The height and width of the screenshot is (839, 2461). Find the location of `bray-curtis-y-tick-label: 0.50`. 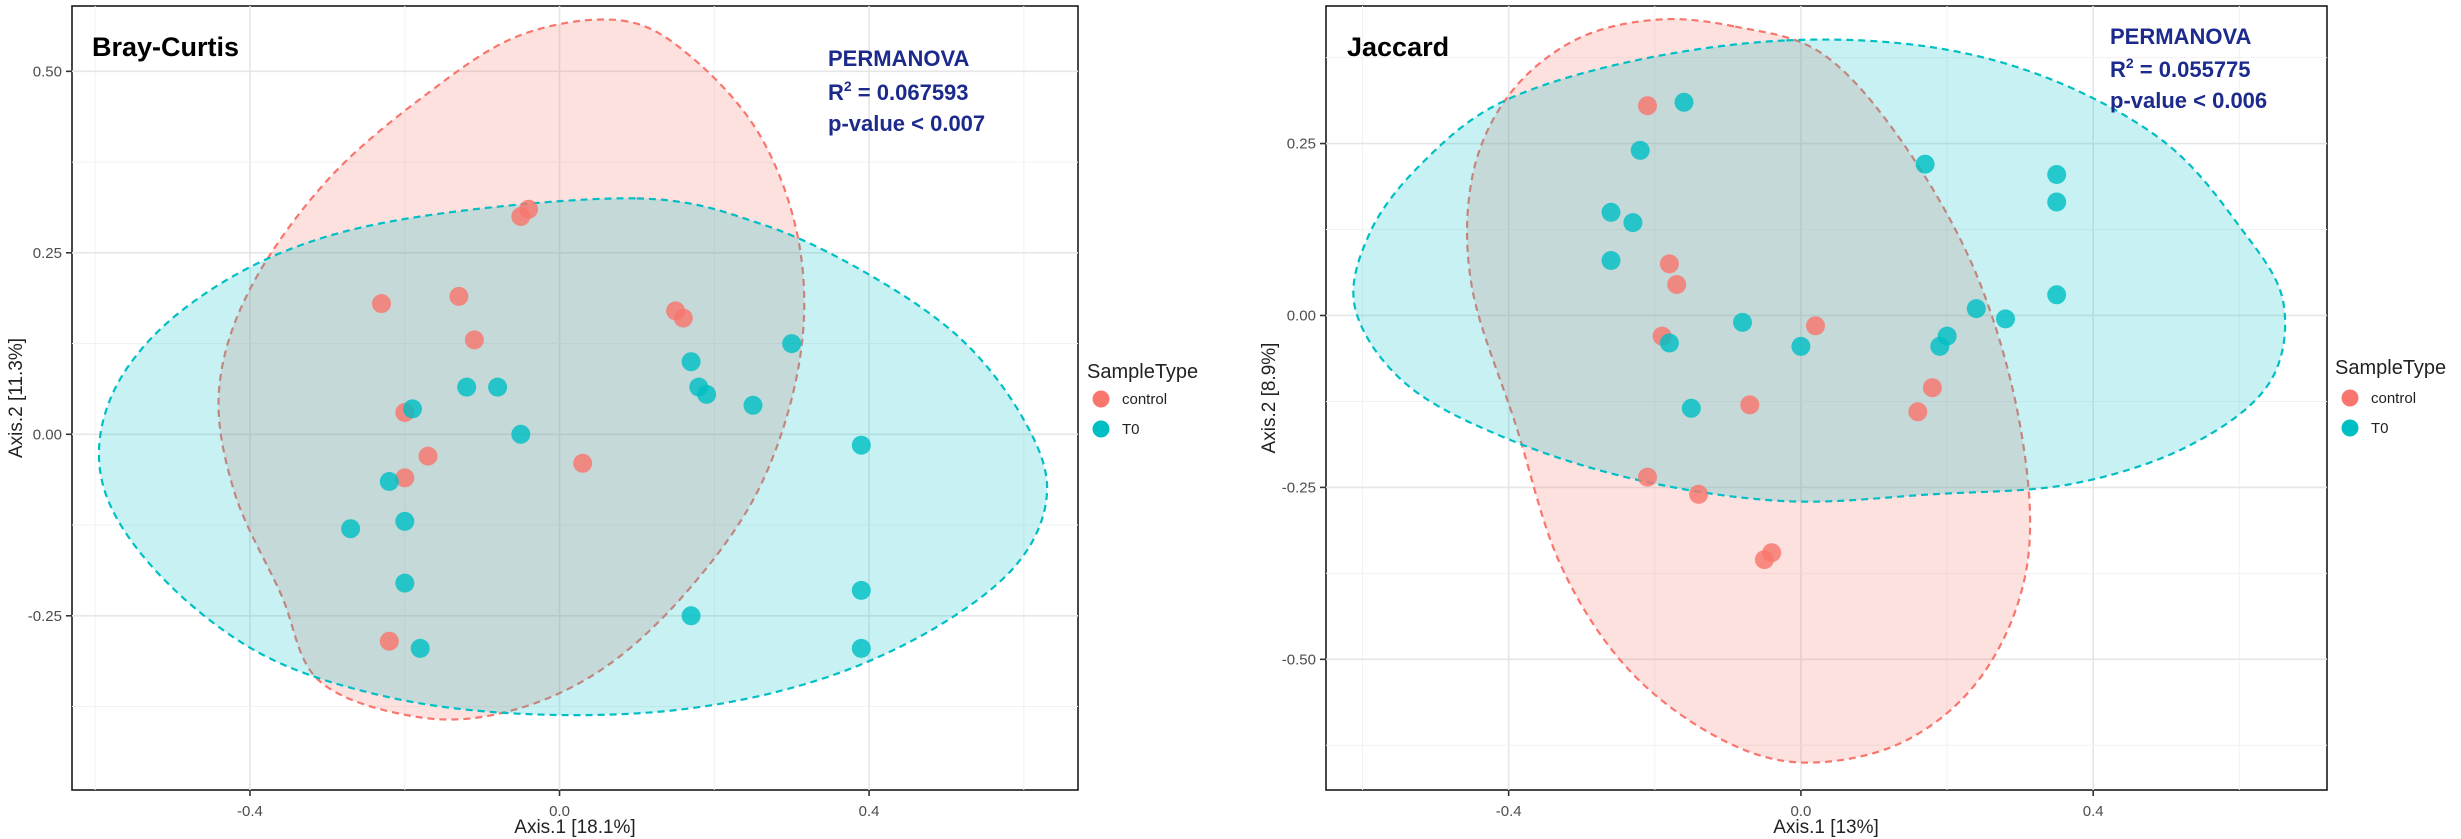

bray-curtis-y-tick-label: 0.50 is located at coordinates (47, 71).